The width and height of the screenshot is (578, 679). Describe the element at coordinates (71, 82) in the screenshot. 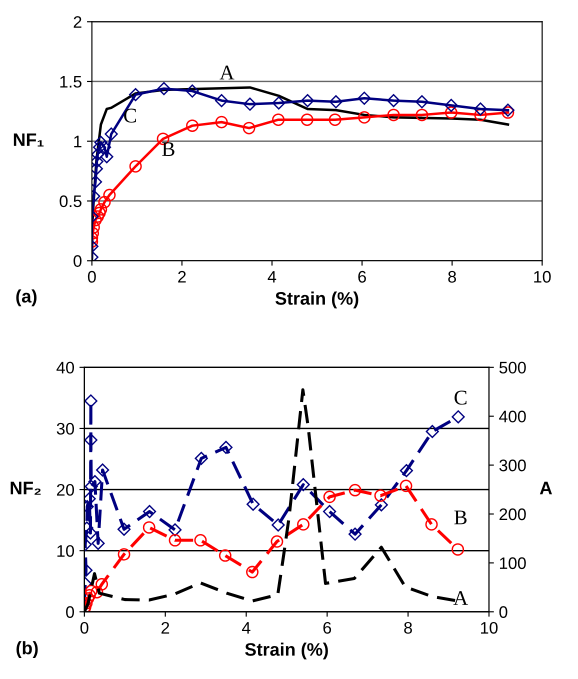

I see `y-tick-label: 1.5` at that location.